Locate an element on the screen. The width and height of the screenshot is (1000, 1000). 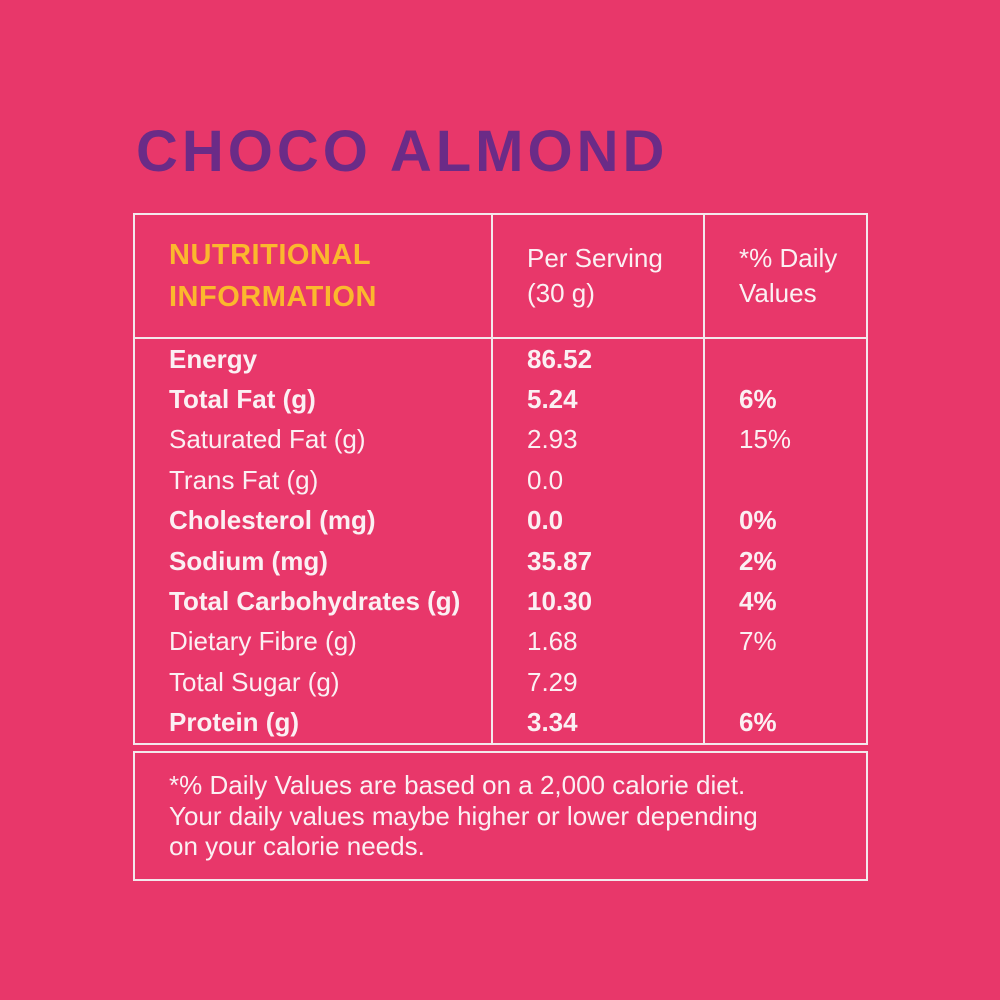
row-daily-value: 0% is located at coordinates (758, 520).